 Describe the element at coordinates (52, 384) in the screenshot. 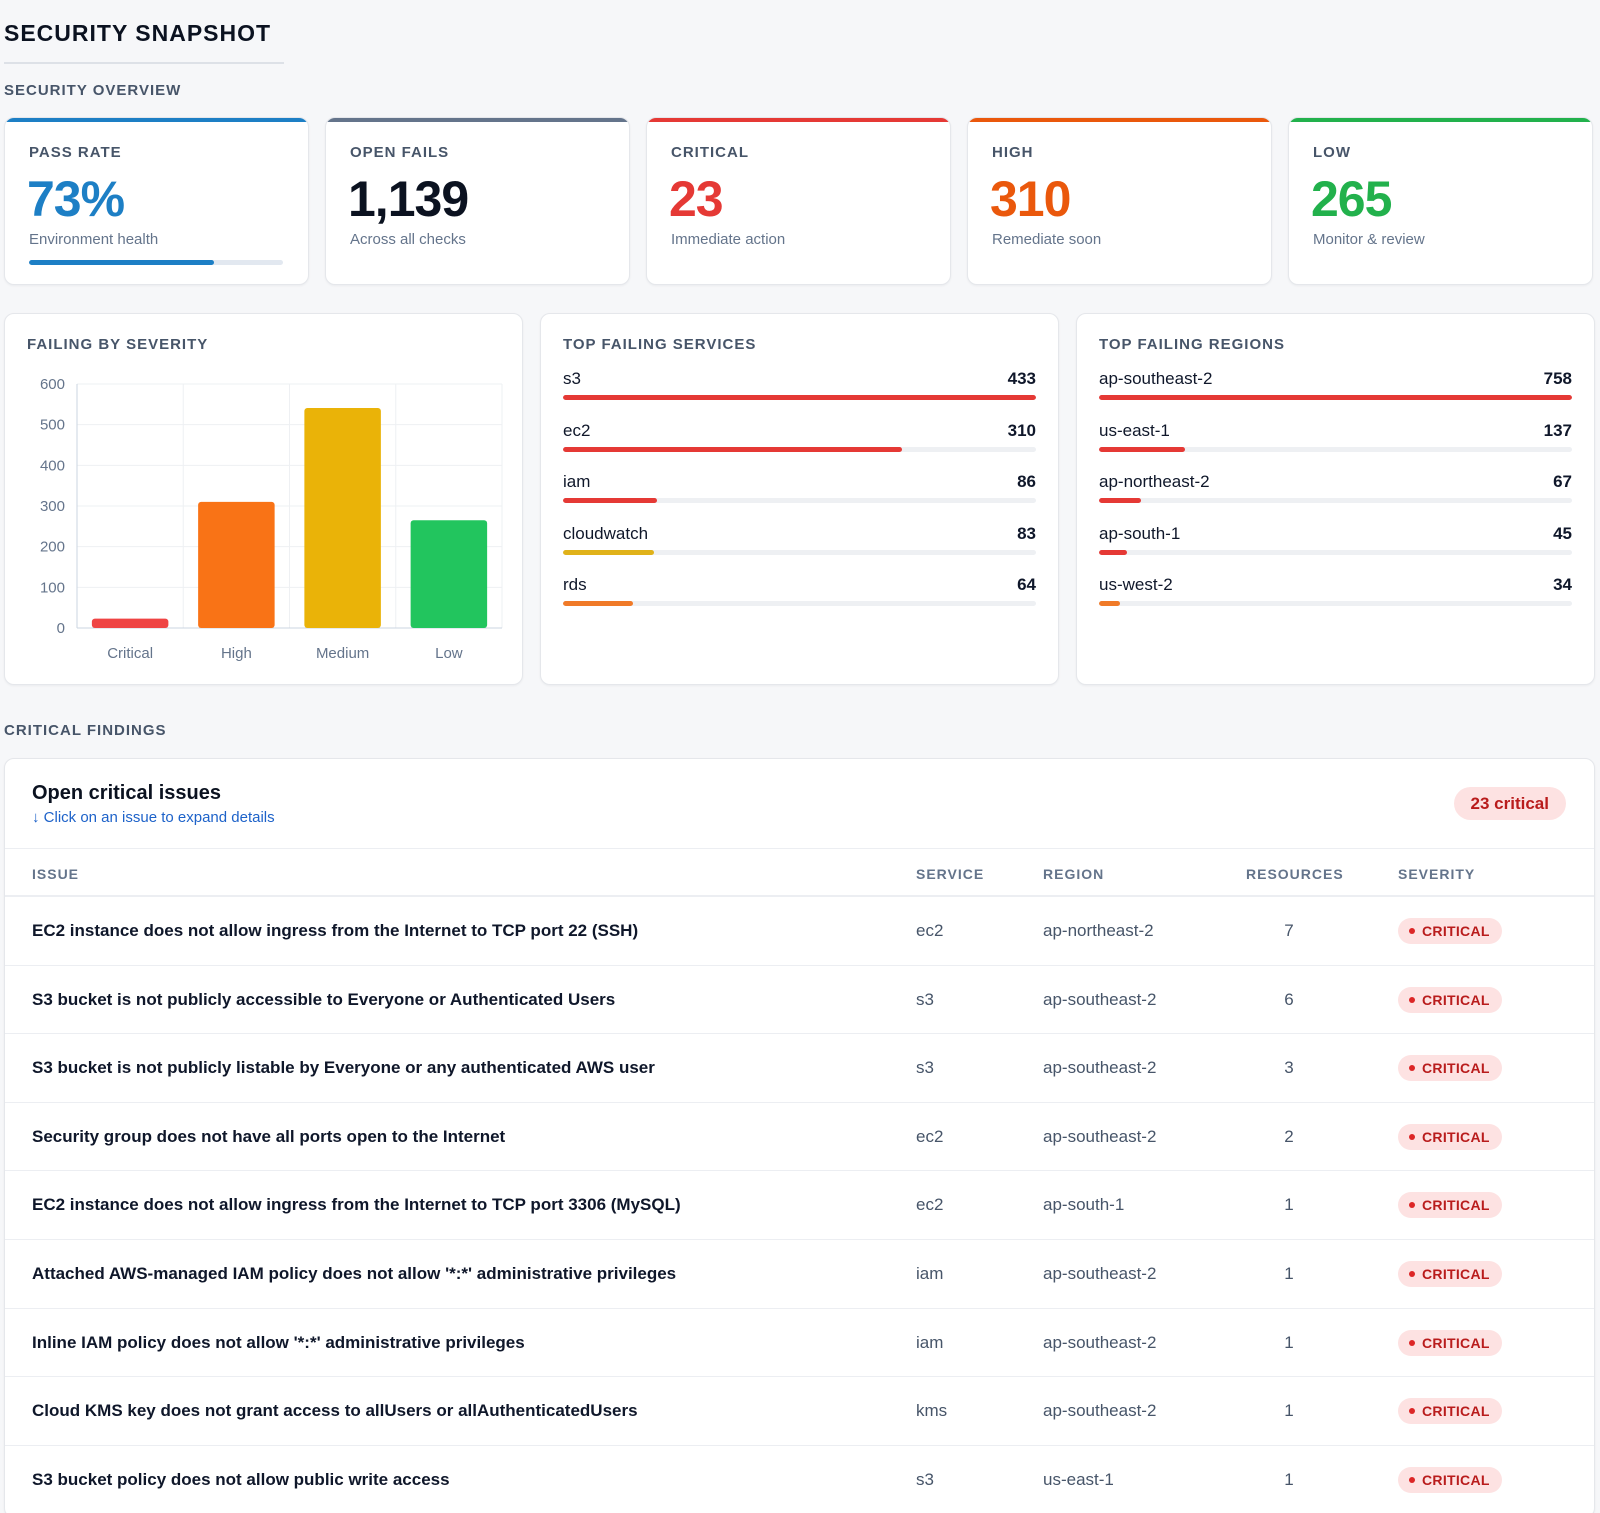

I see `chart-y-tick-label: 600` at that location.